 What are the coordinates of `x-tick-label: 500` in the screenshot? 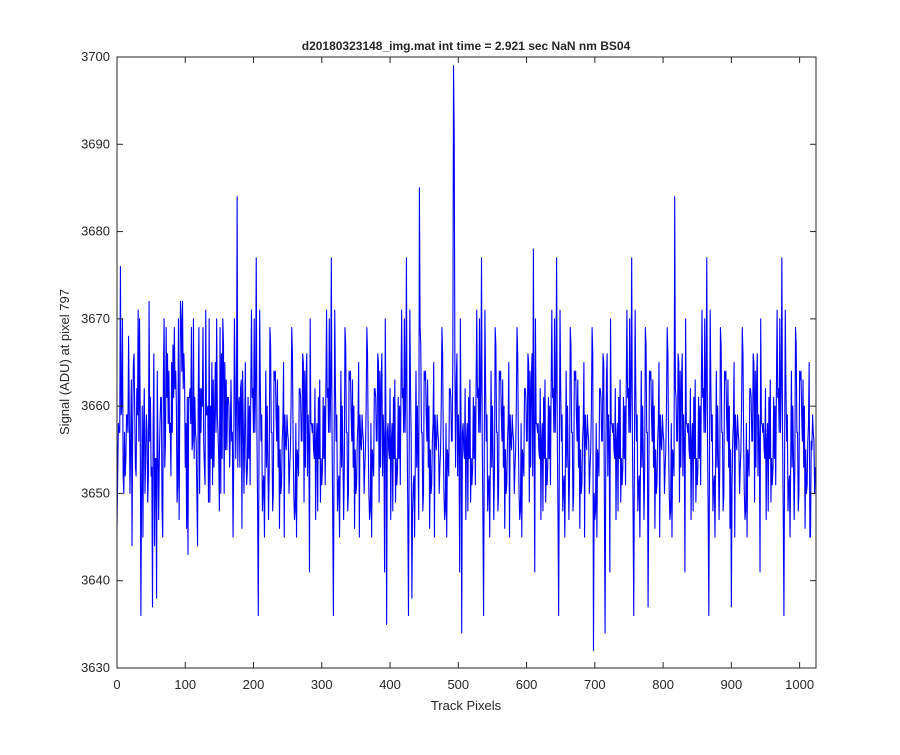 It's located at (458, 684).